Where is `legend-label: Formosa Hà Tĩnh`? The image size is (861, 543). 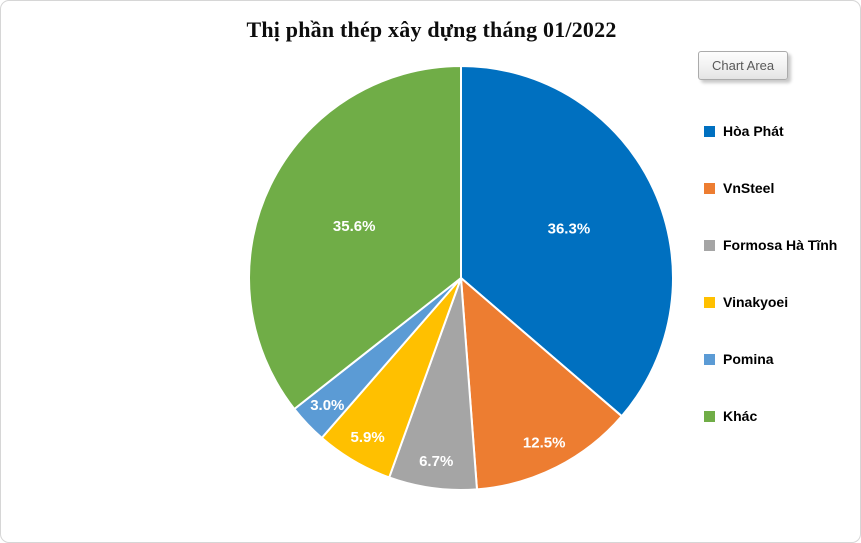 legend-label: Formosa Hà Tĩnh is located at coordinates (780, 245).